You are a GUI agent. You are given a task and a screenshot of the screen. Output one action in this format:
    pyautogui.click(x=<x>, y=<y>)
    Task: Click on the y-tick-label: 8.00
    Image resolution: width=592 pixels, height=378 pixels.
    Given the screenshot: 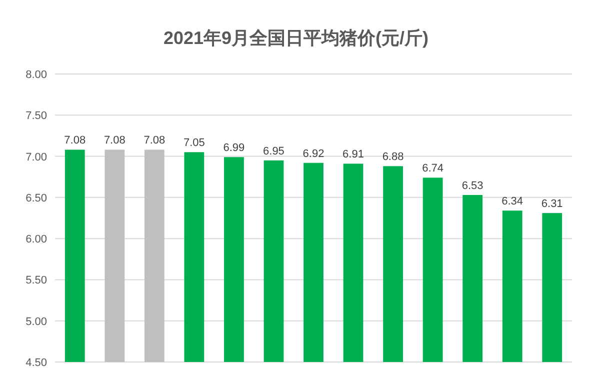 What is the action you would take?
    pyautogui.click(x=36, y=75)
    